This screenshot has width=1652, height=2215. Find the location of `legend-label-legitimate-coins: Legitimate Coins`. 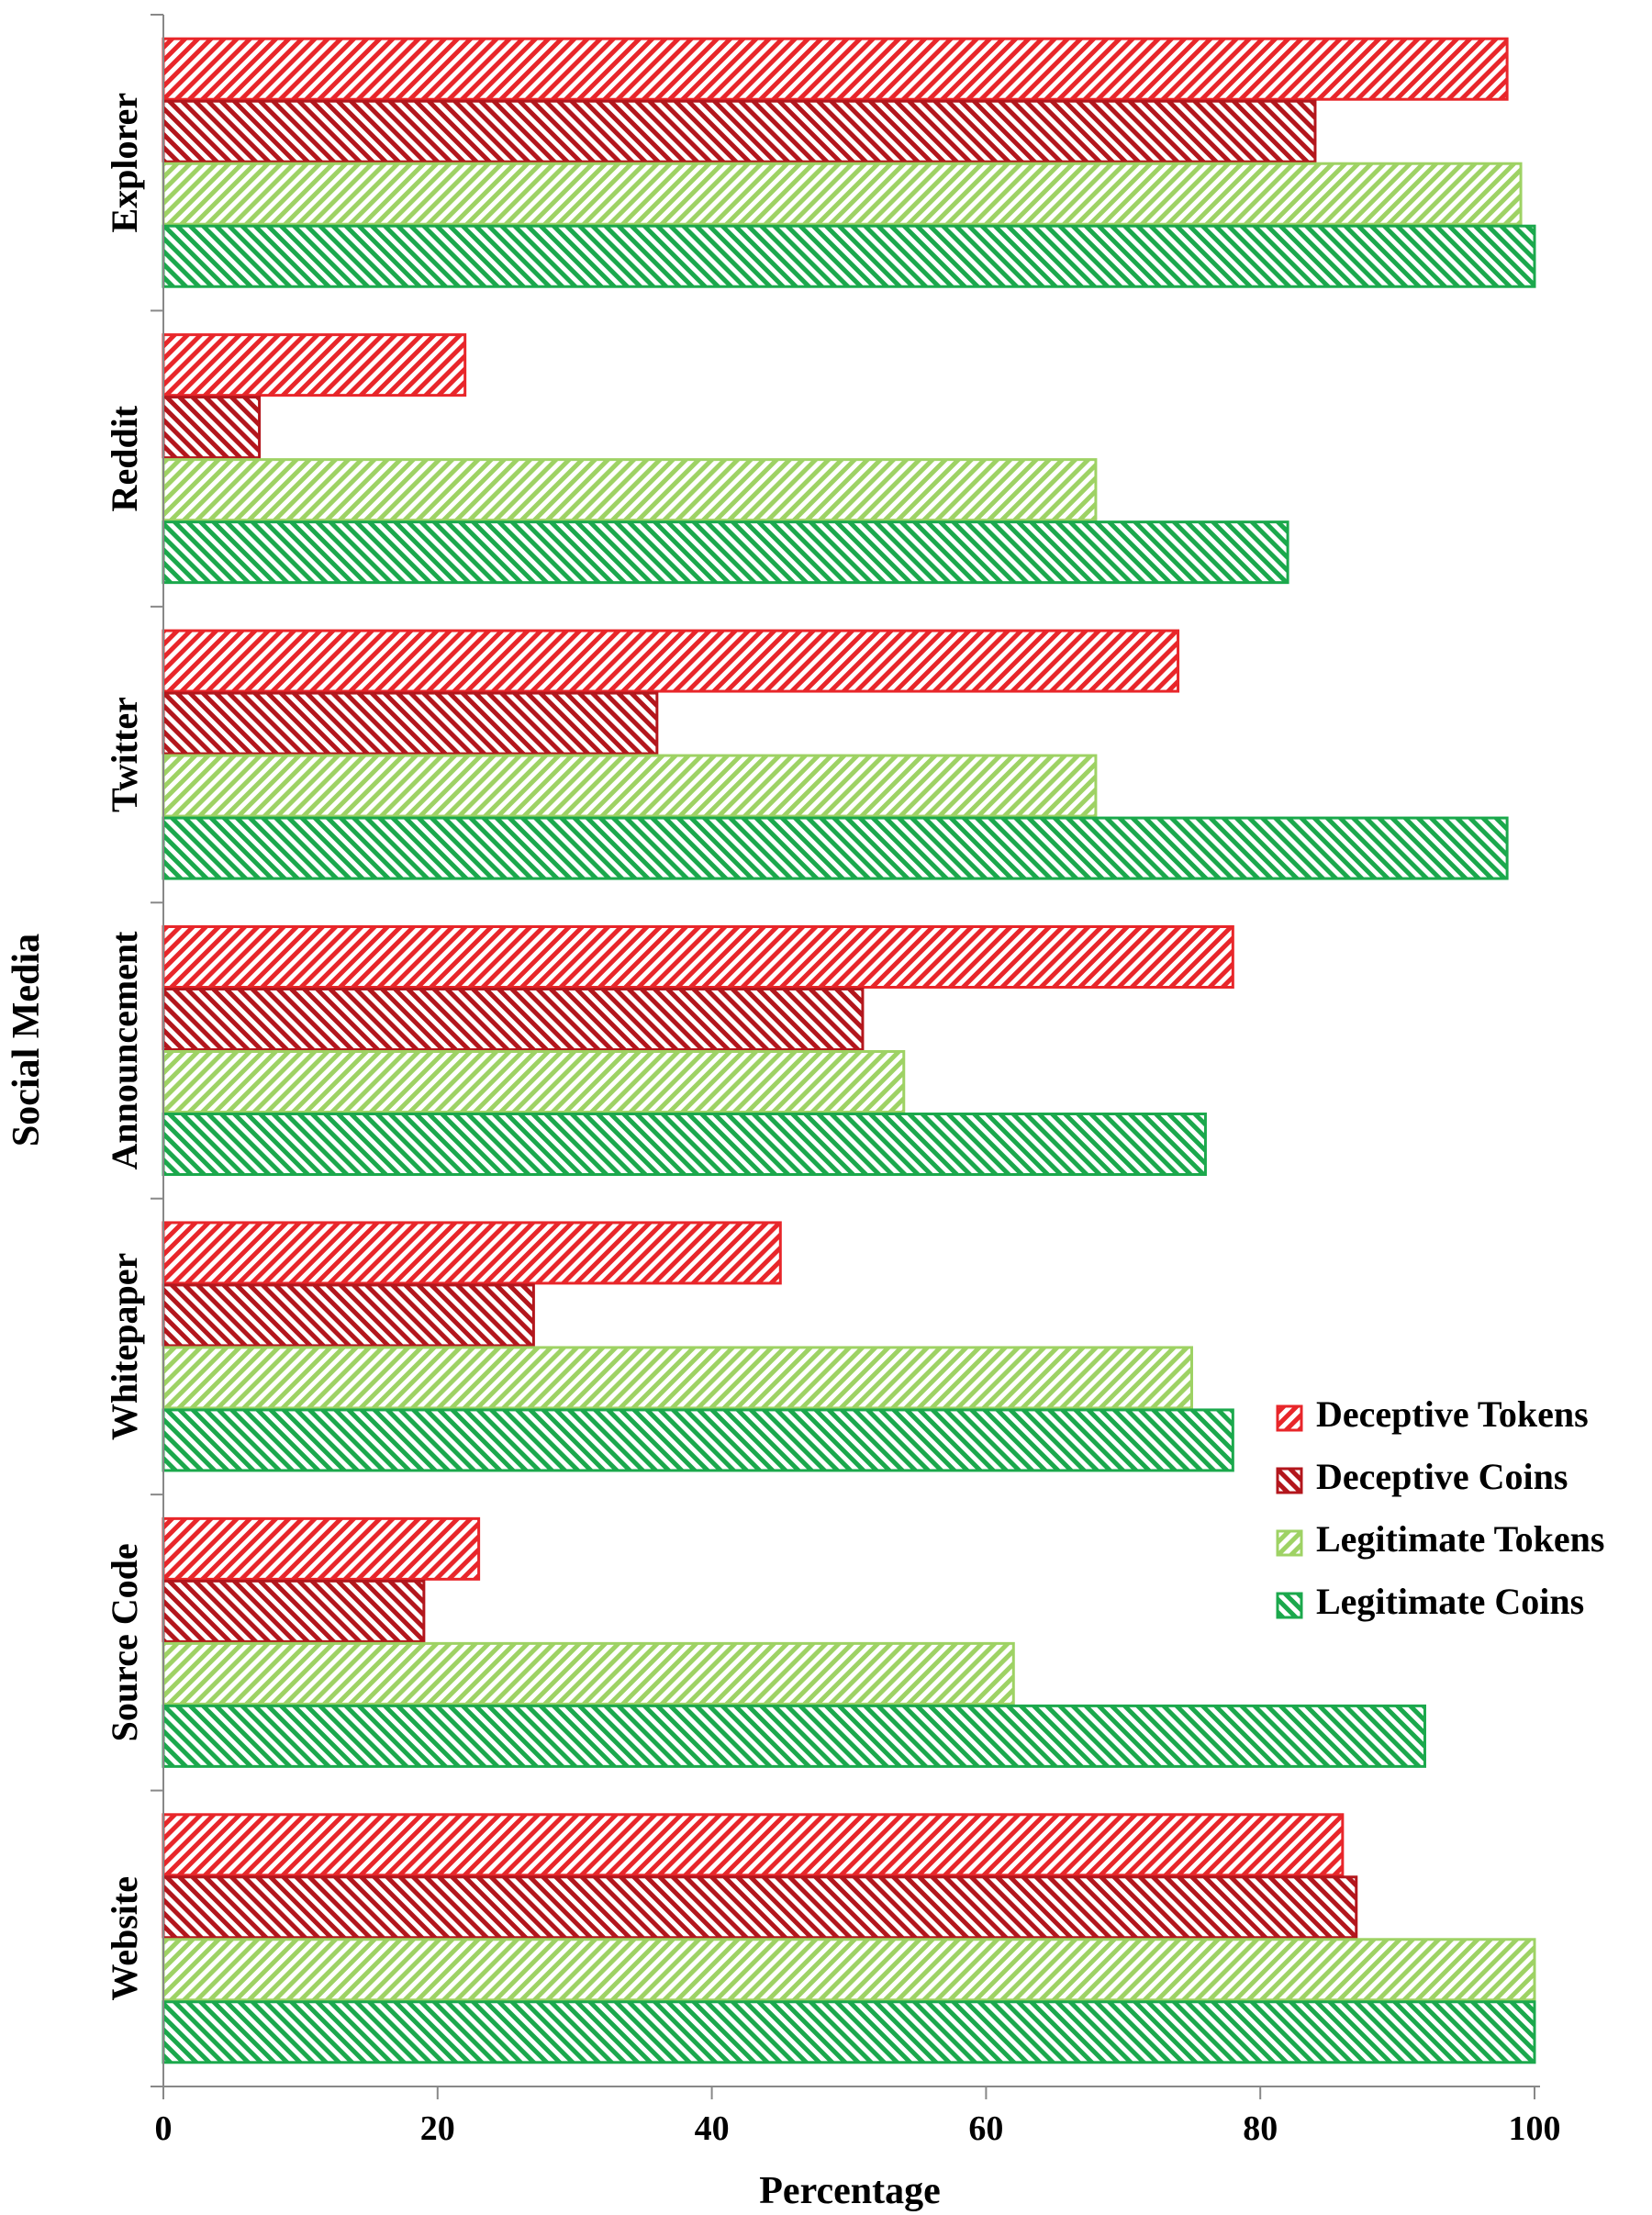

legend-label-legitimate-coins: Legitimate Coins is located at coordinates (1450, 1601).